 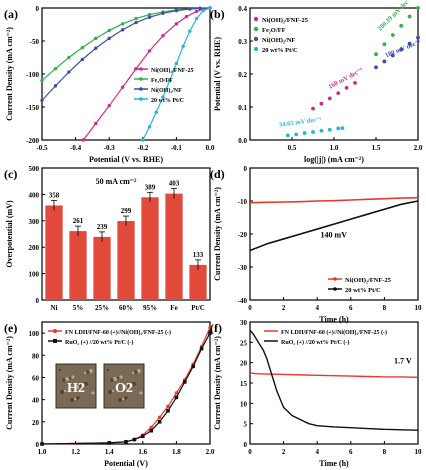 What do you see at coordinates (177, 148) in the screenshot?
I see `x-tick-label: -0.1` at bounding box center [177, 148].